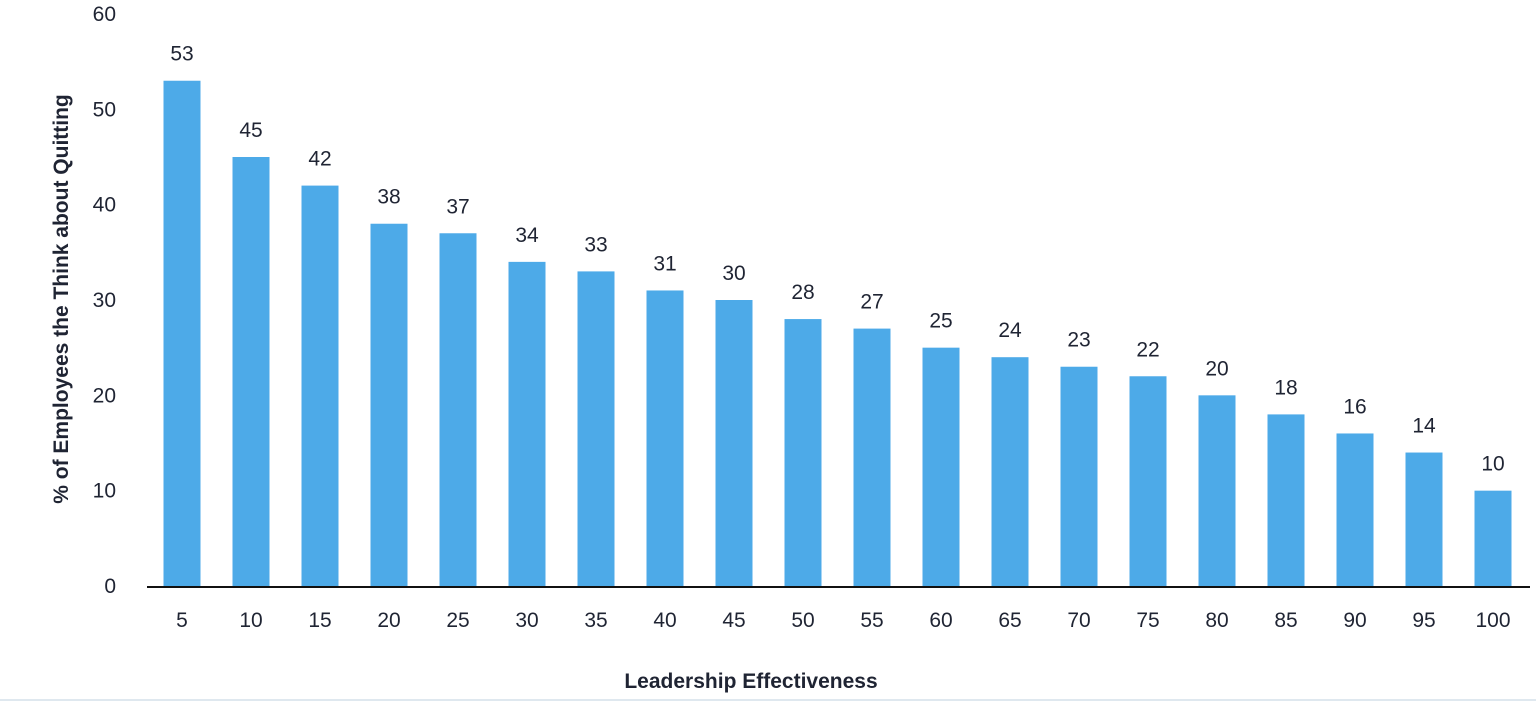 The width and height of the screenshot is (1536, 701). Describe the element at coordinates (250, 130) in the screenshot. I see `data-label: 45` at that location.